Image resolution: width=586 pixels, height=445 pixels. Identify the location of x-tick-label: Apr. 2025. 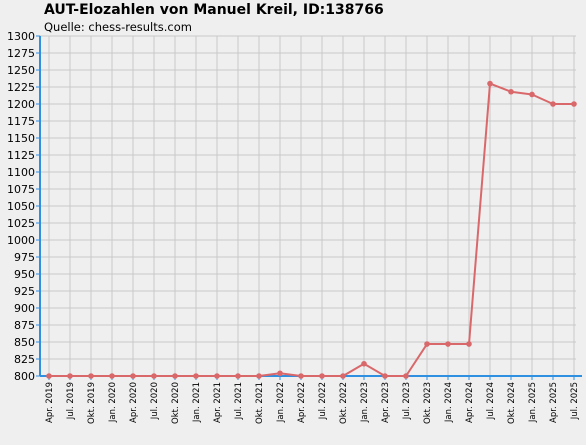
(554, 402).